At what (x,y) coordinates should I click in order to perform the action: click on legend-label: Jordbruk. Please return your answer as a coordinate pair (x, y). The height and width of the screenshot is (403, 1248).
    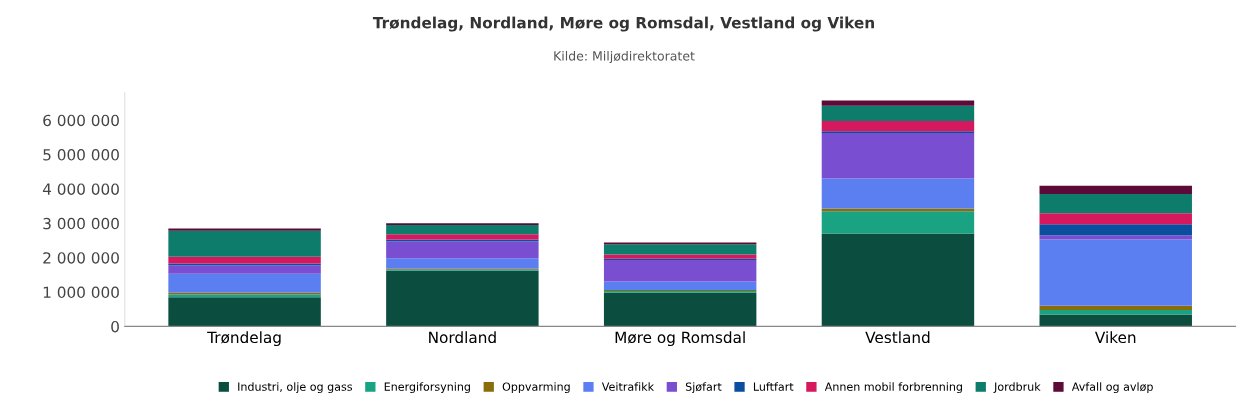
    Looking at the image, I should click on (1017, 387).